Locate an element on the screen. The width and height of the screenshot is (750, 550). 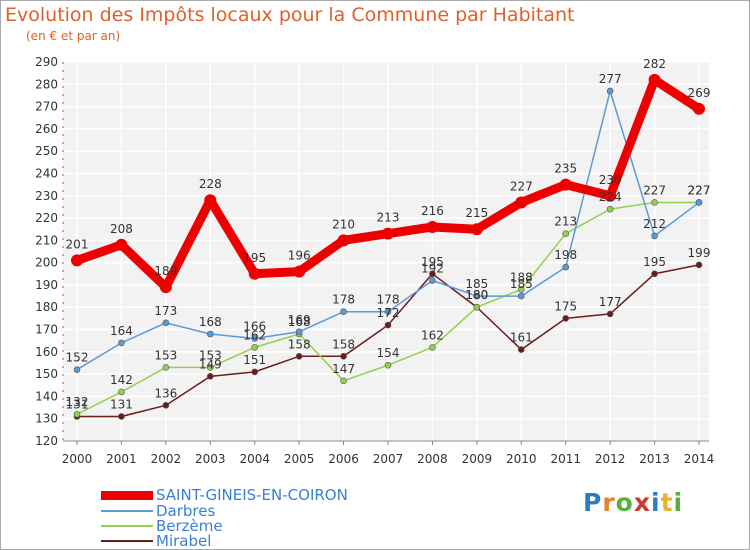
legend-label: Darbres is located at coordinates (186, 511).